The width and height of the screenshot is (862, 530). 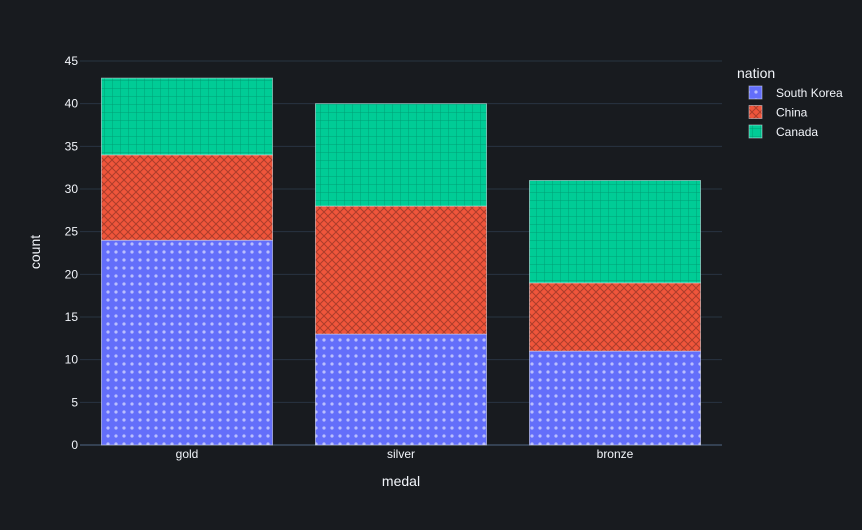 I want to click on y-tick-label: 10, so click(x=72, y=360).